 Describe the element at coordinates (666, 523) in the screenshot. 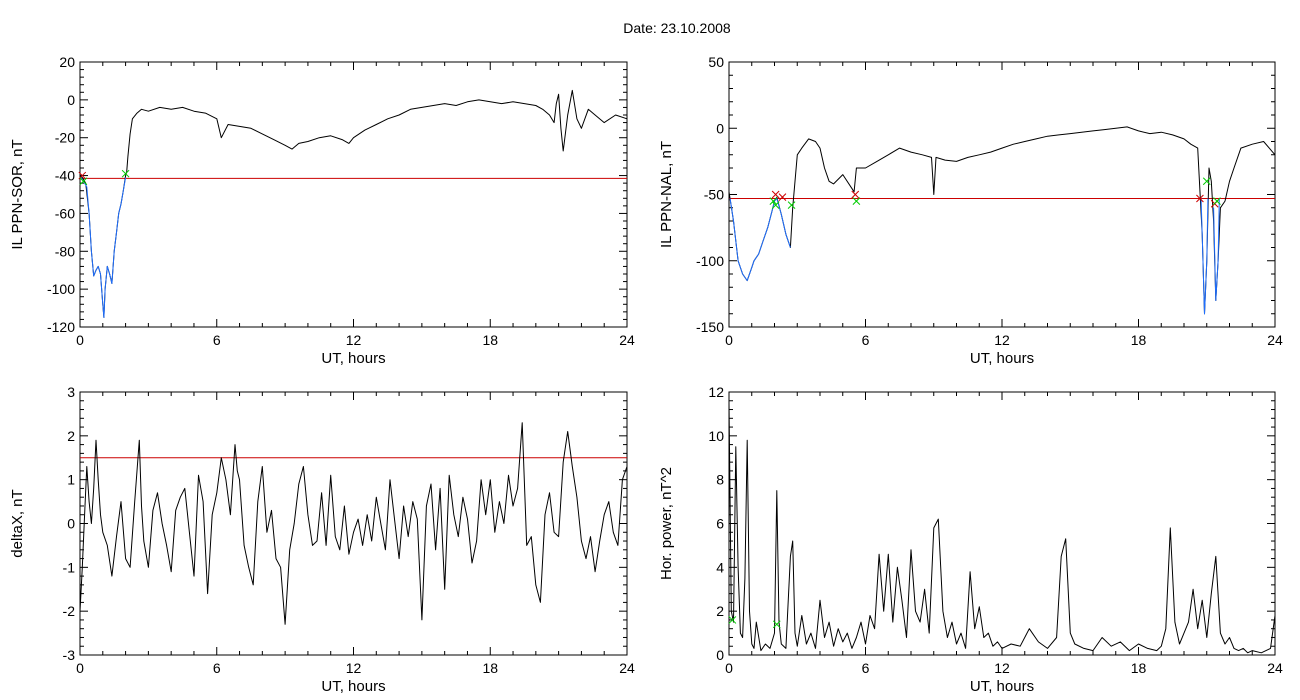

I see `y-axis-label: Hor. power, nT^2` at that location.